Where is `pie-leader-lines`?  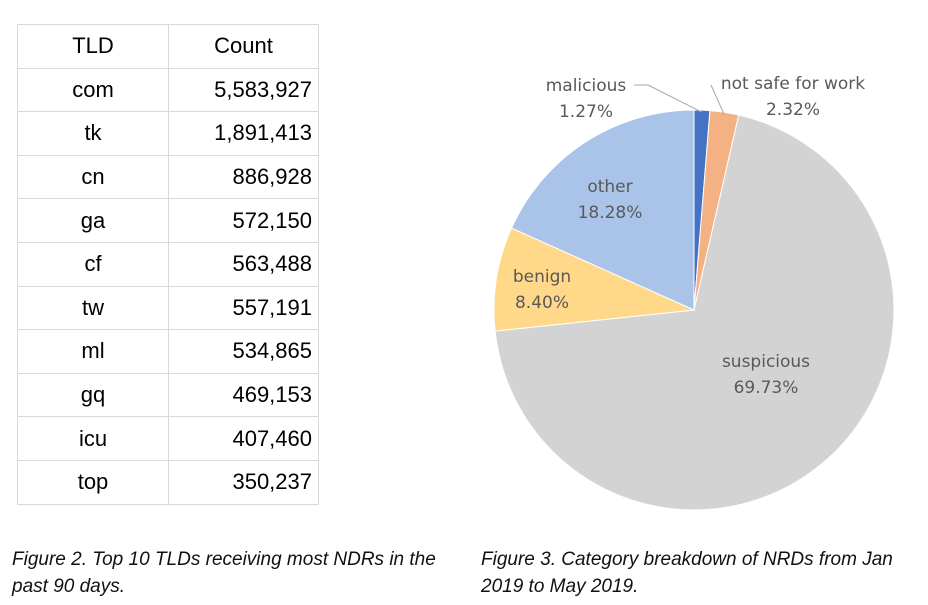
pie-leader-lines is located at coordinates (679, 99).